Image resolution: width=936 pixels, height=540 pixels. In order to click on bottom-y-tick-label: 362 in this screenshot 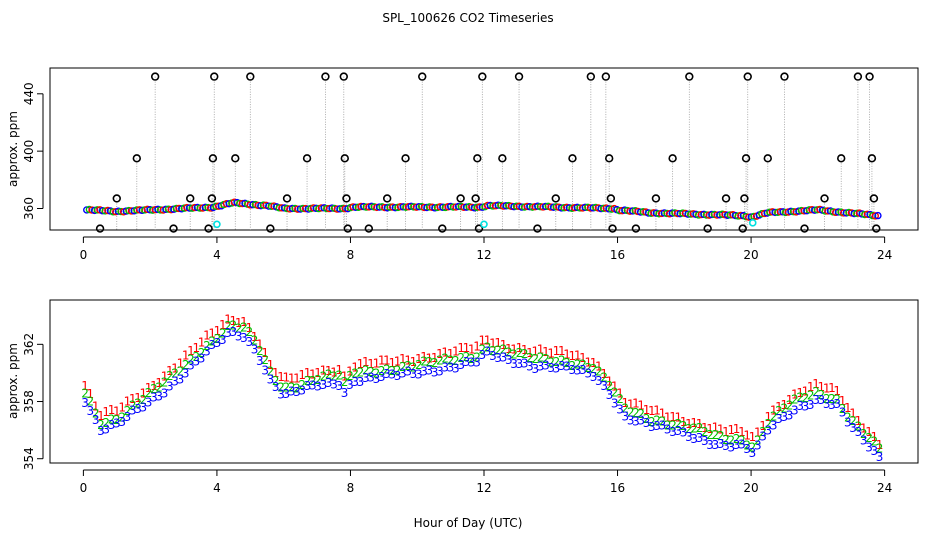, I will do `click(29, 344)`.